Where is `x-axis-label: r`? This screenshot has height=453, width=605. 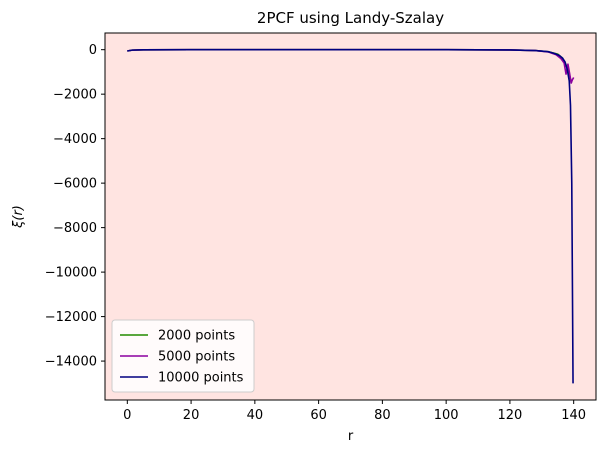 x-axis-label: r is located at coordinates (351, 436).